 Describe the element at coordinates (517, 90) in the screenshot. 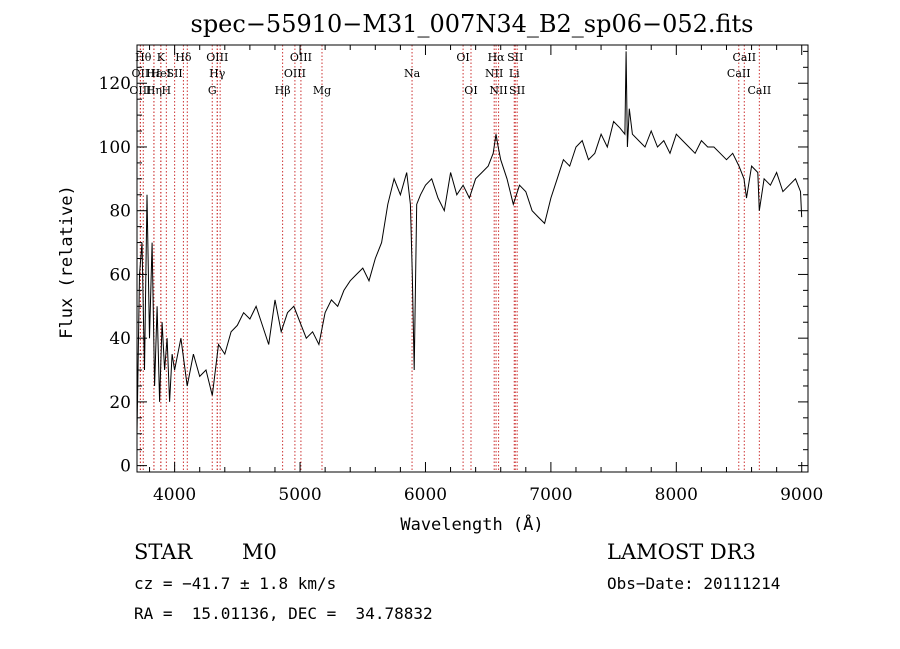

I see `line-marker-label-27: SII` at that location.